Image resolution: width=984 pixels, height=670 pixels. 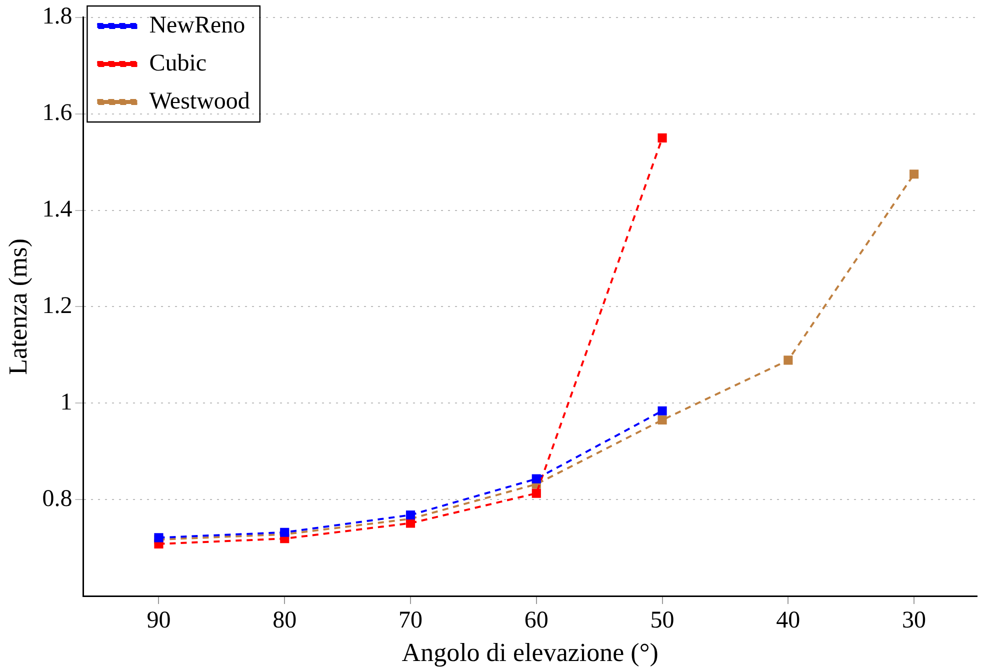 I want to click on x-tick-label: 50, so click(x=662, y=621).